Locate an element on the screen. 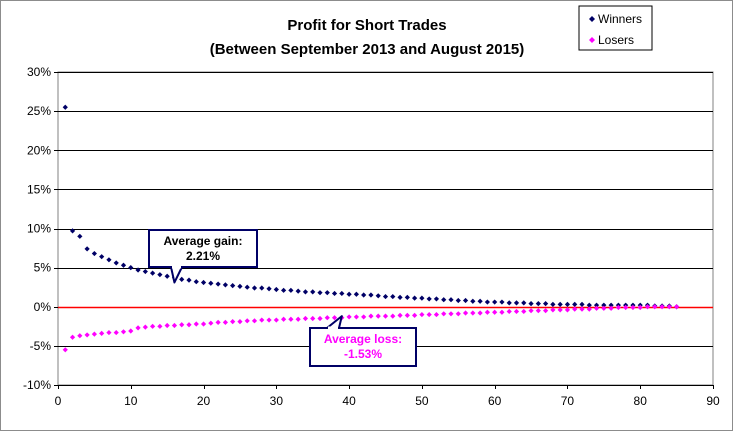 This screenshot has width=733, height=431. annotation-callout: Average loss:-1.53% is located at coordinates (363, 341).